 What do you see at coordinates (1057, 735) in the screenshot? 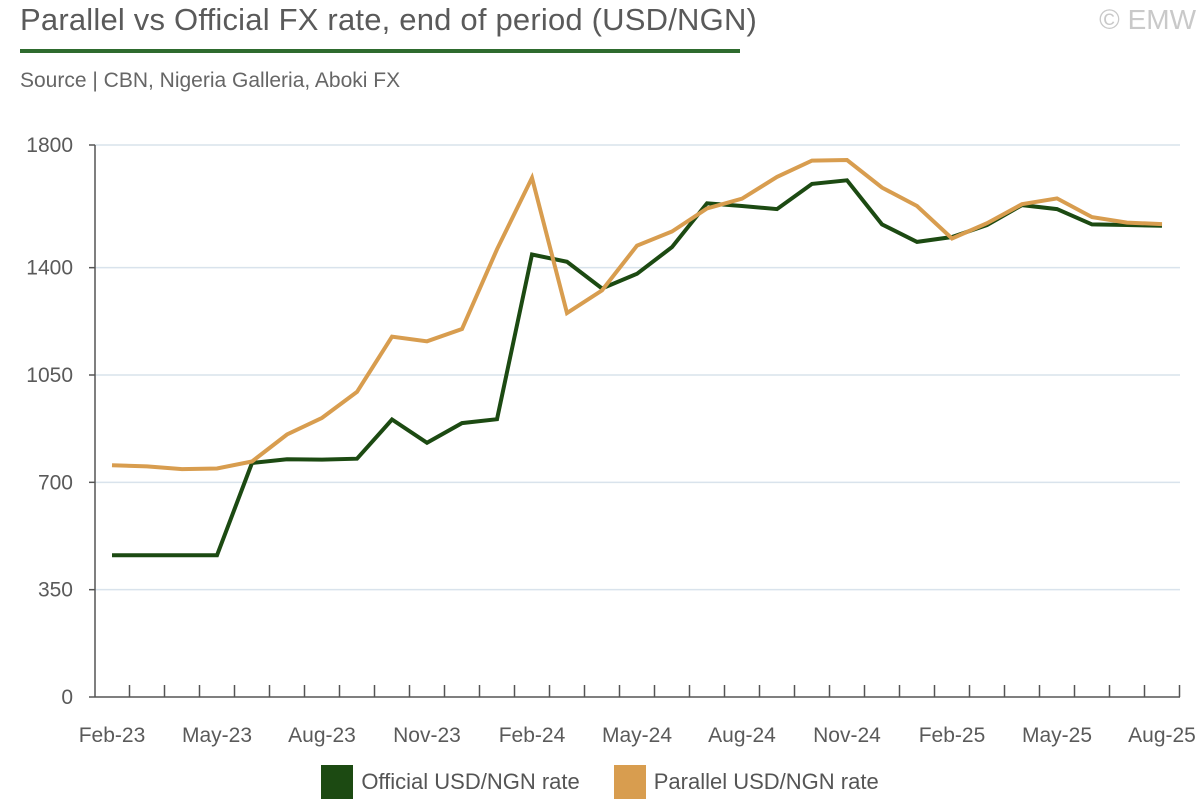
I see `x-tick-label: May-25` at bounding box center [1057, 735].